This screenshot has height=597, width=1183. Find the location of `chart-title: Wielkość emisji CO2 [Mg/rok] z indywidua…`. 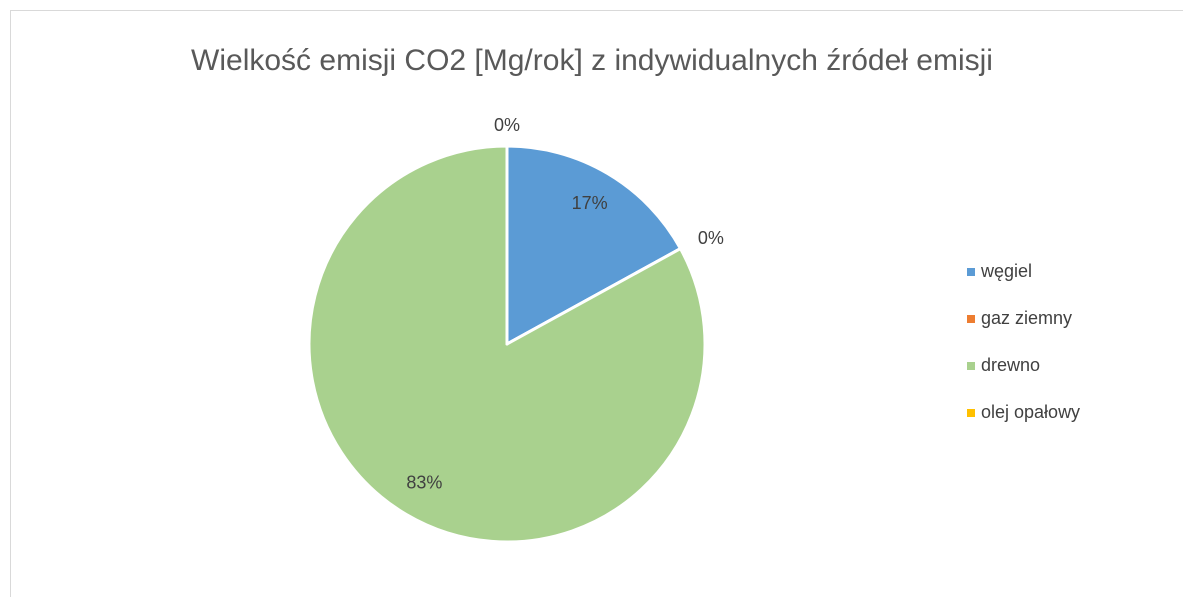

chart-title: Wielkość emisji CO2 [Mg/rok] z indywidua… is located at coordinates (592, 60).